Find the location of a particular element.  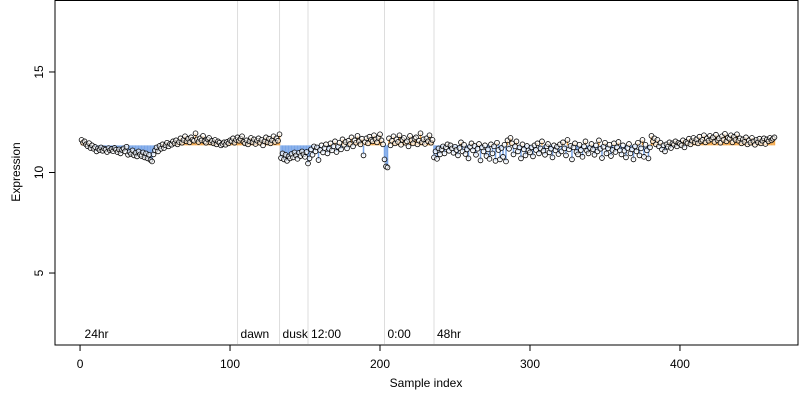

y-axis-label: Expression is located at coordinates (16, 171).